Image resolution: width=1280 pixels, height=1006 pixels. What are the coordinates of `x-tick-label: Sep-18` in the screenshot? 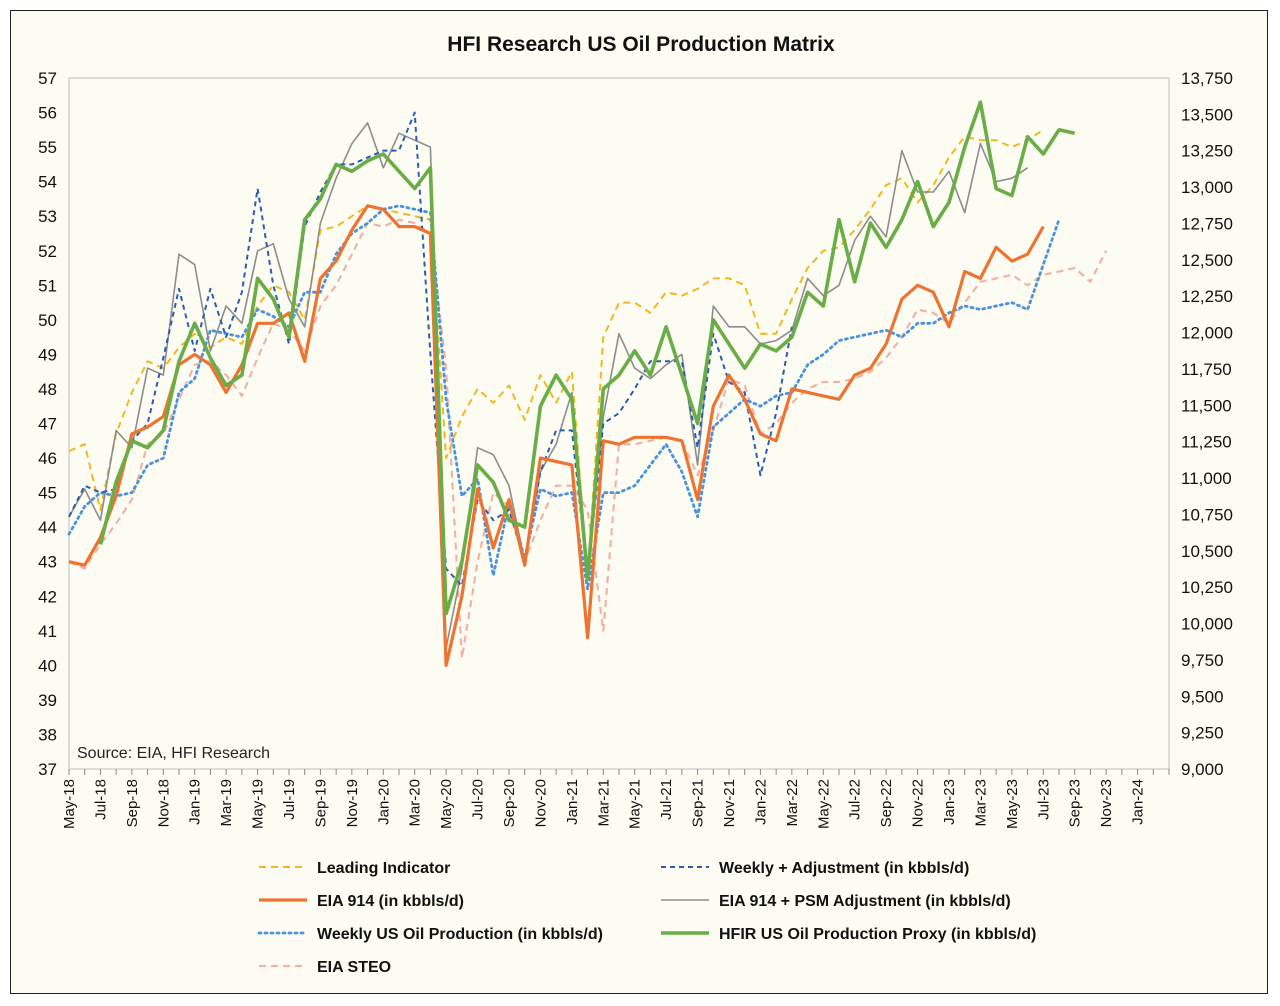 It's located at (132, 803).